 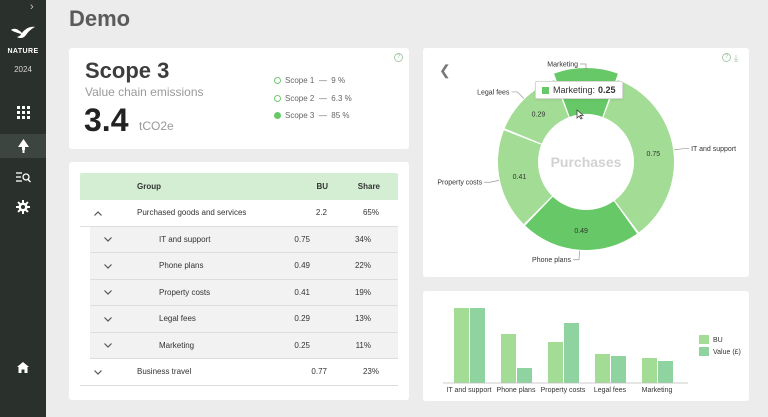 I want to click on header-share: Share, so click(x=368, y=186).